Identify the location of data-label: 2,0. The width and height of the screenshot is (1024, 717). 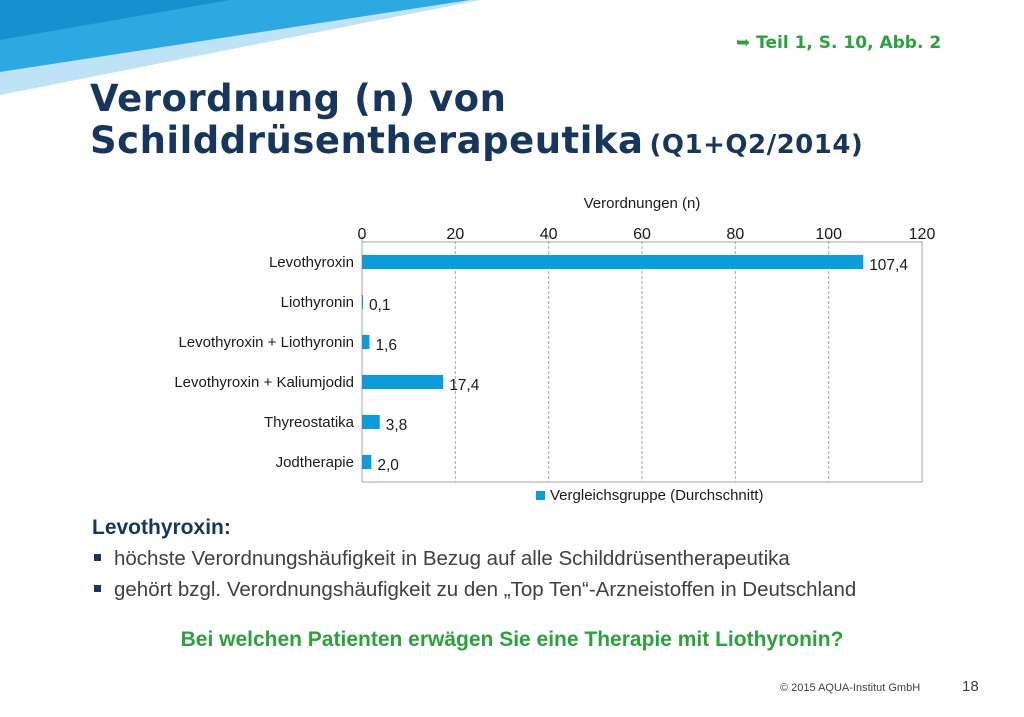
(388, 465).